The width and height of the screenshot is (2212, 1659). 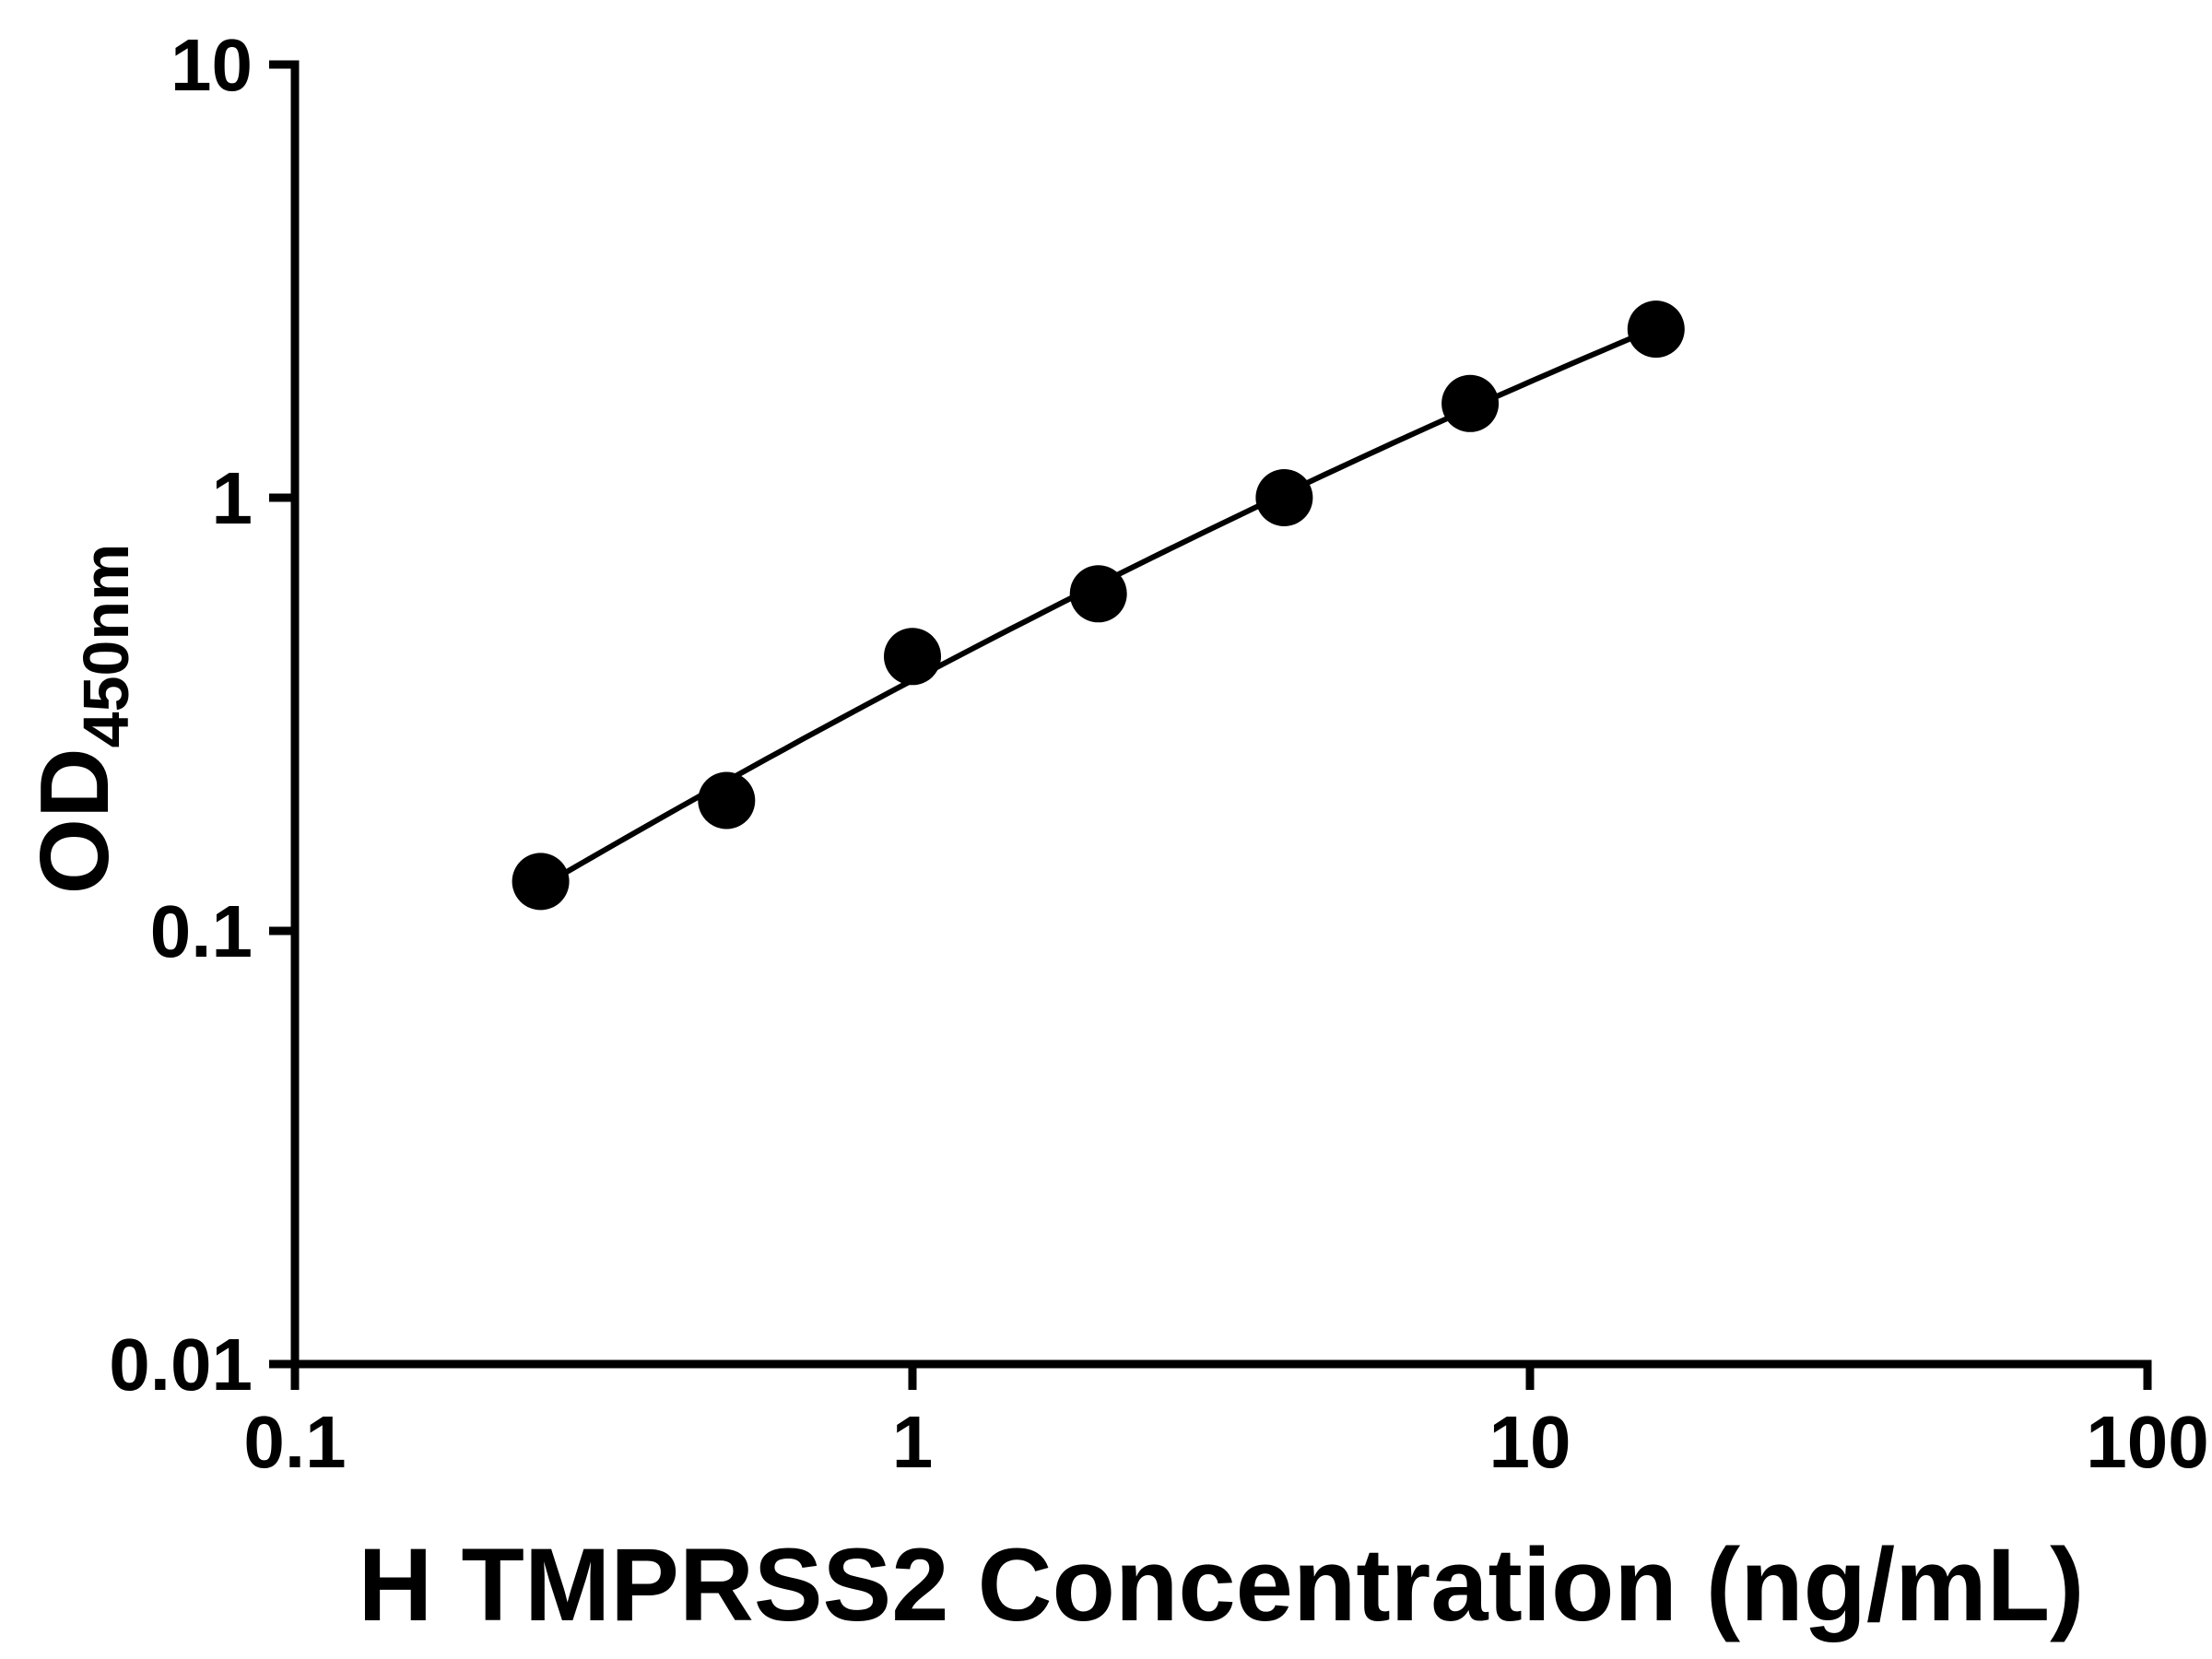 What do you see at coordinates (1530, 1442) in the screenshot?
I see `x-axis-tick-label: 10` at bounding box center [1530, 1442].